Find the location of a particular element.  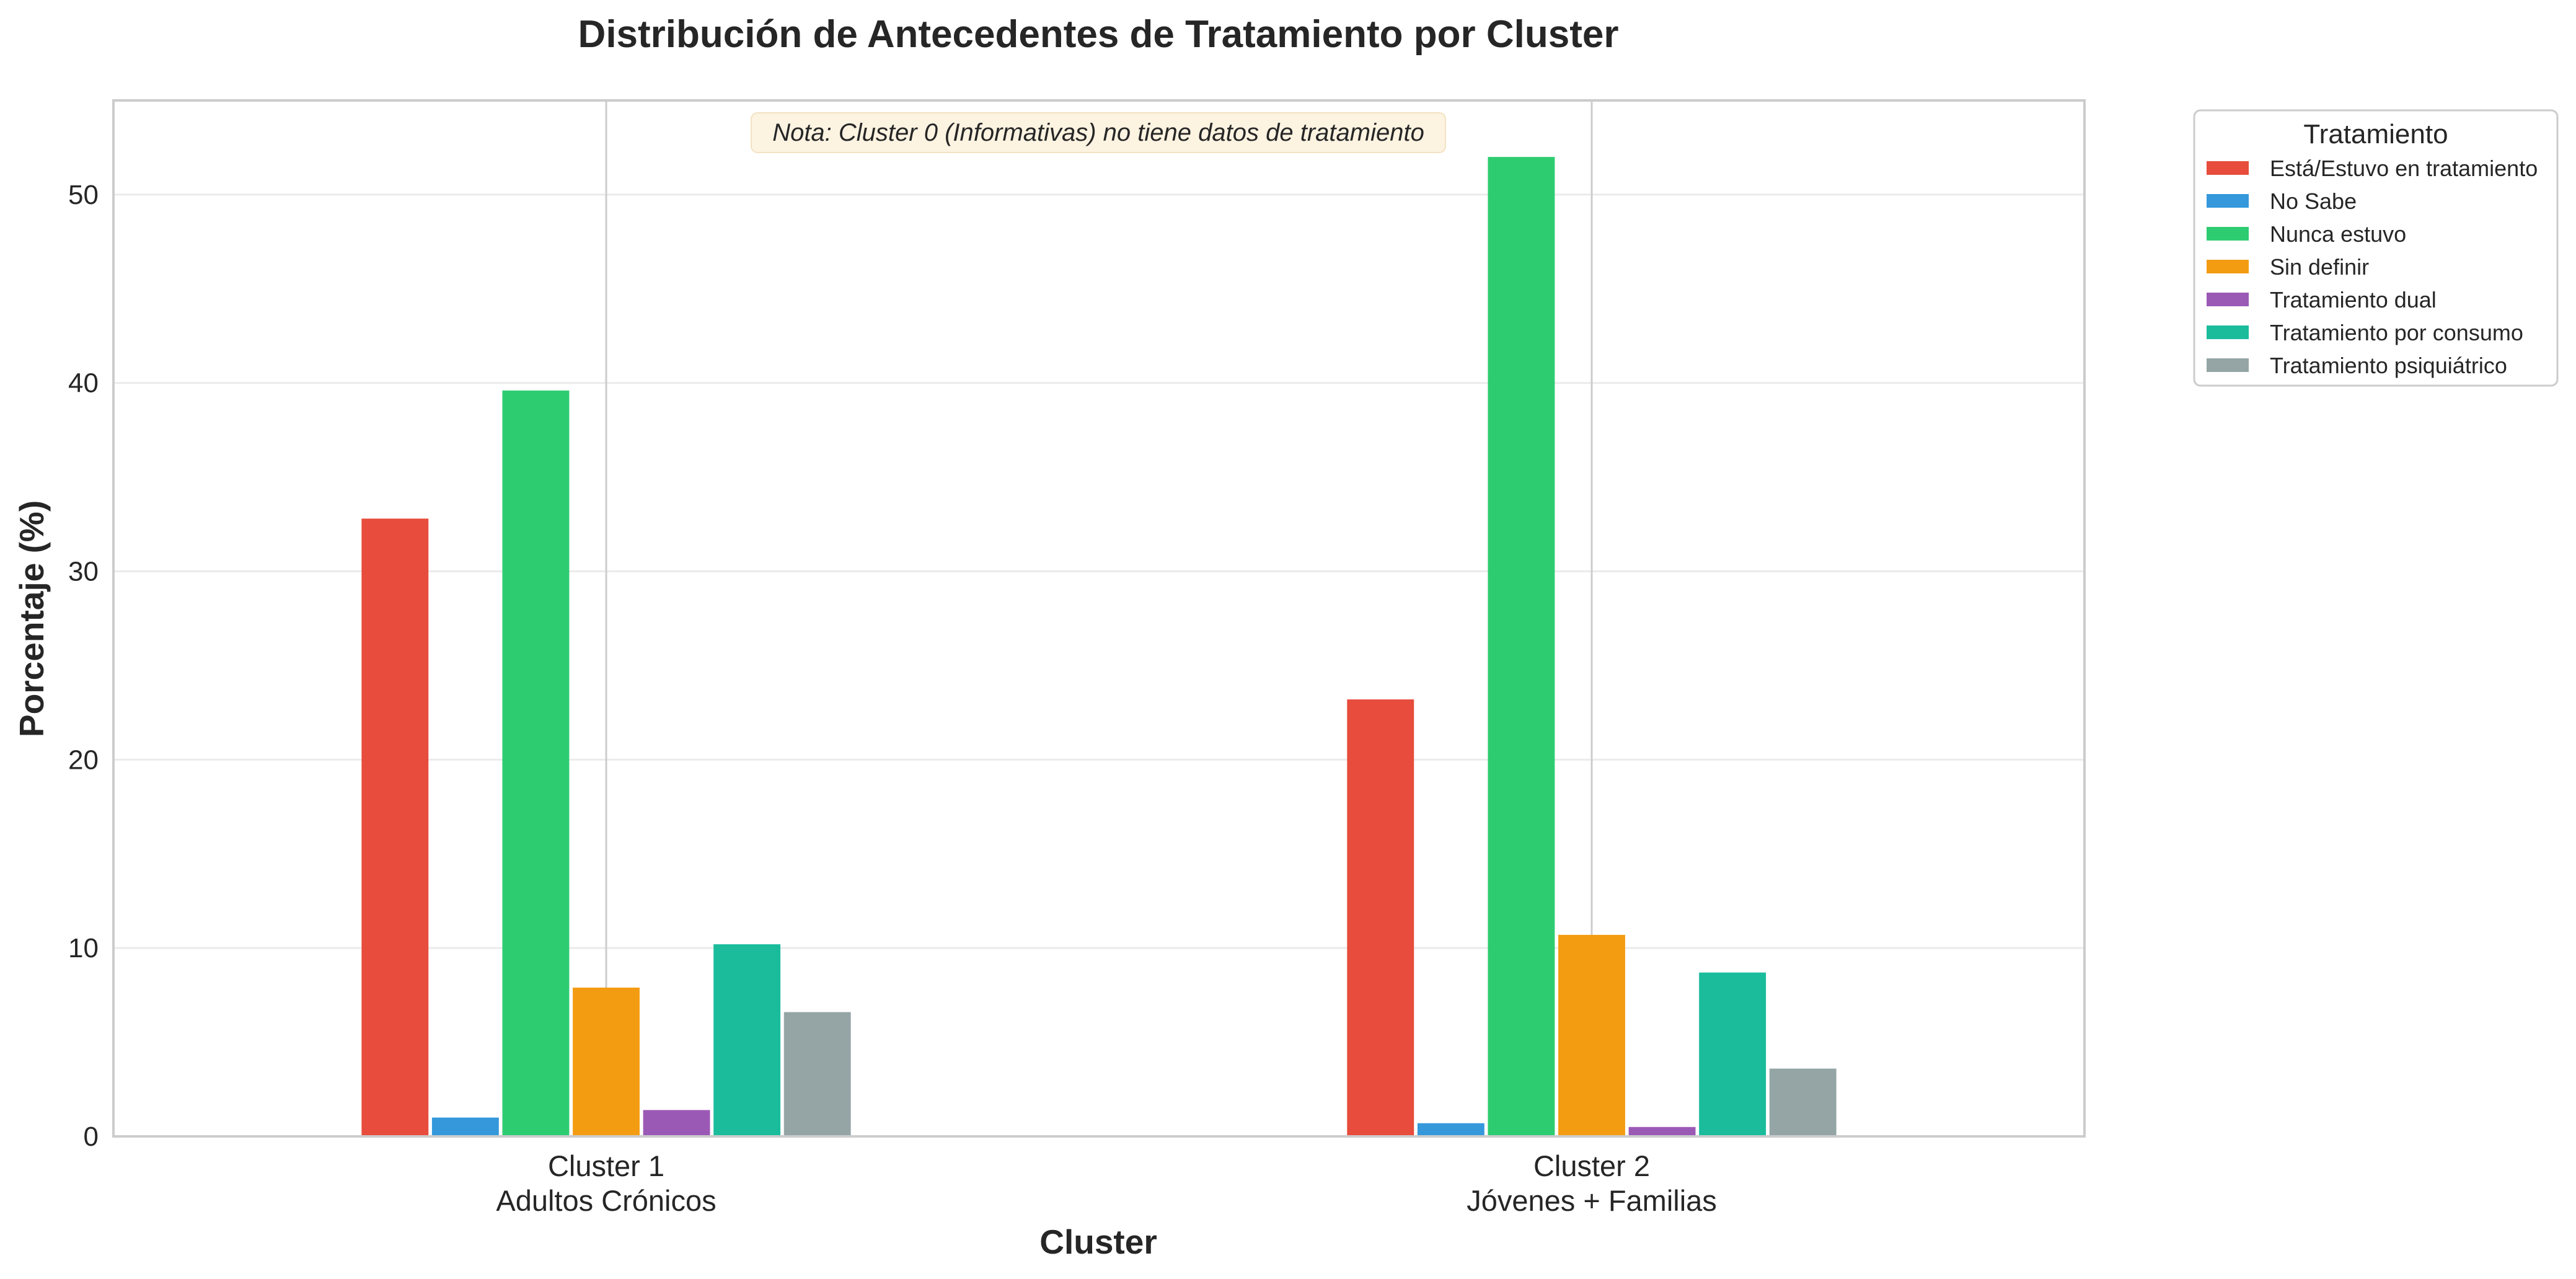

annotation-box is located at coordinates (1098, 132).